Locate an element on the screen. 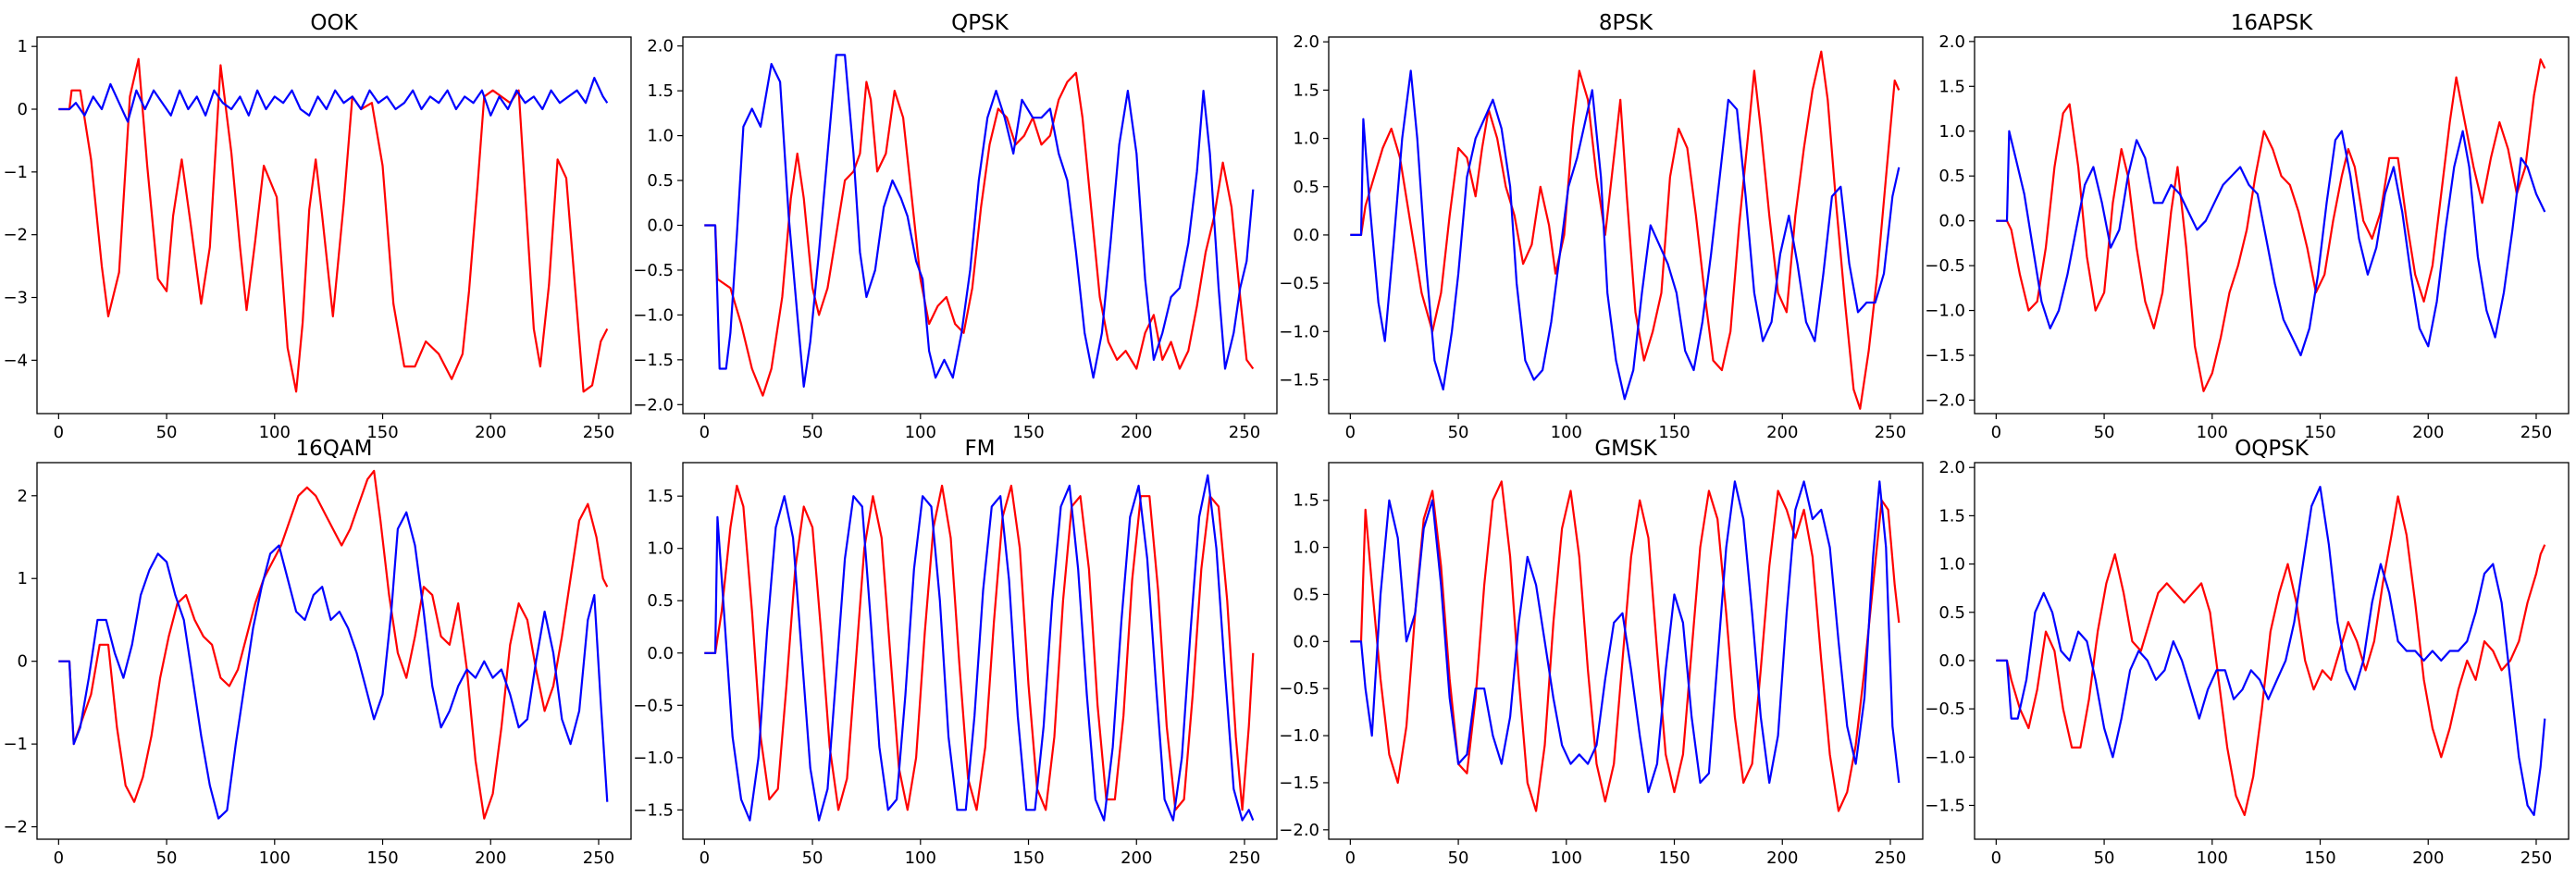  chart-title: 8PSK is located at coordinates (1626, 23).